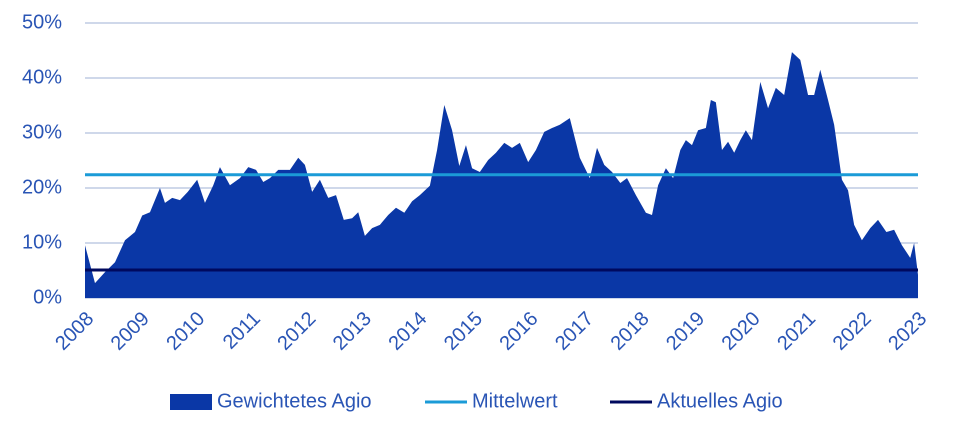 The width and height of the screenshot is (960, 434). Describe the element at coordinates (294, 401) in the screenshot. I see `legend-label: Gewichtetes Agio` at that location.